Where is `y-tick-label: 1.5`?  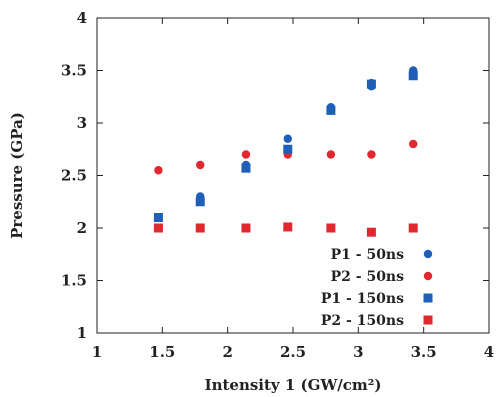
y-tick-label: 1.5 is located at coordinates (74, 281).